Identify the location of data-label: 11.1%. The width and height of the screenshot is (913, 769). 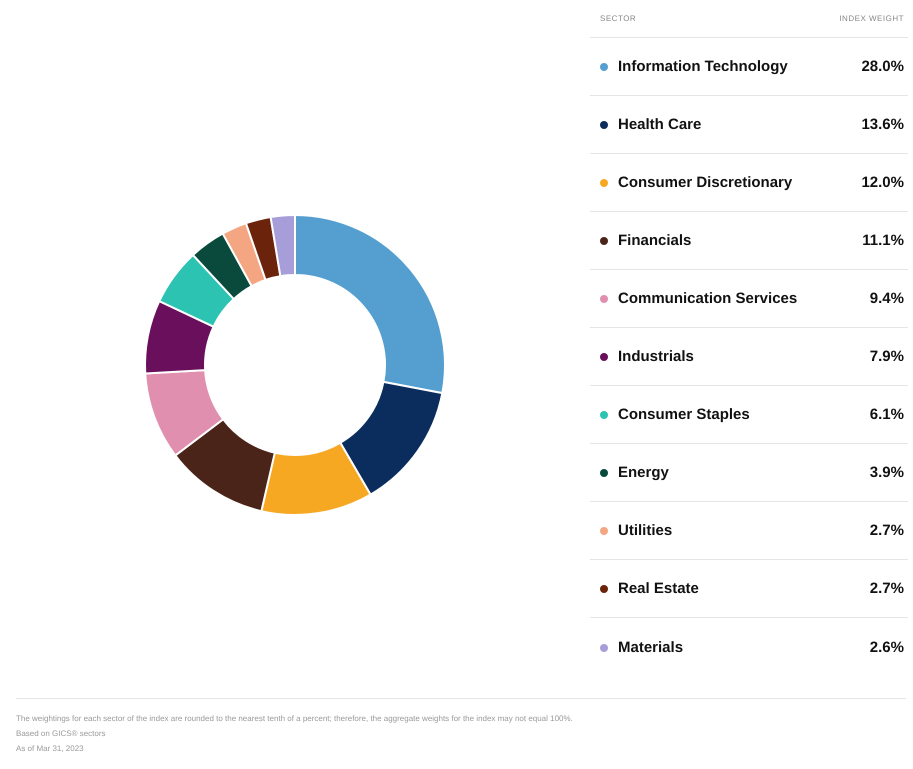
(883, 240).